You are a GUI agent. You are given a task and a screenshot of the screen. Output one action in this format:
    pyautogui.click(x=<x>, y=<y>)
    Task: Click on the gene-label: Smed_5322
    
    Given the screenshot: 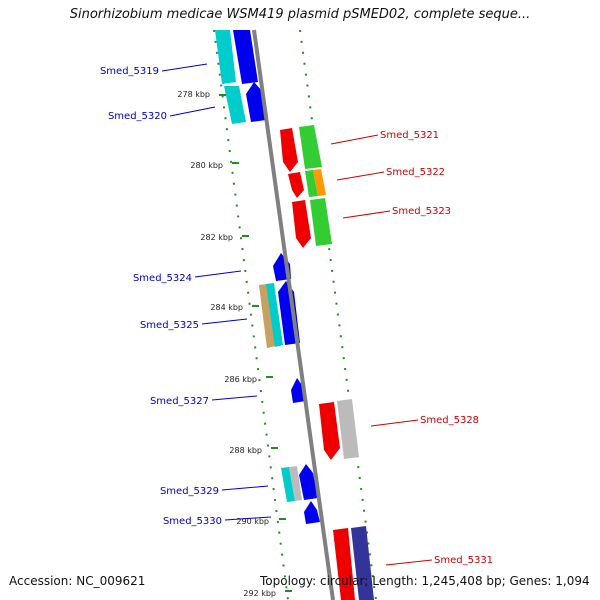 What is the action you would take?
    pyautogui.click(x=415, y=172)
    